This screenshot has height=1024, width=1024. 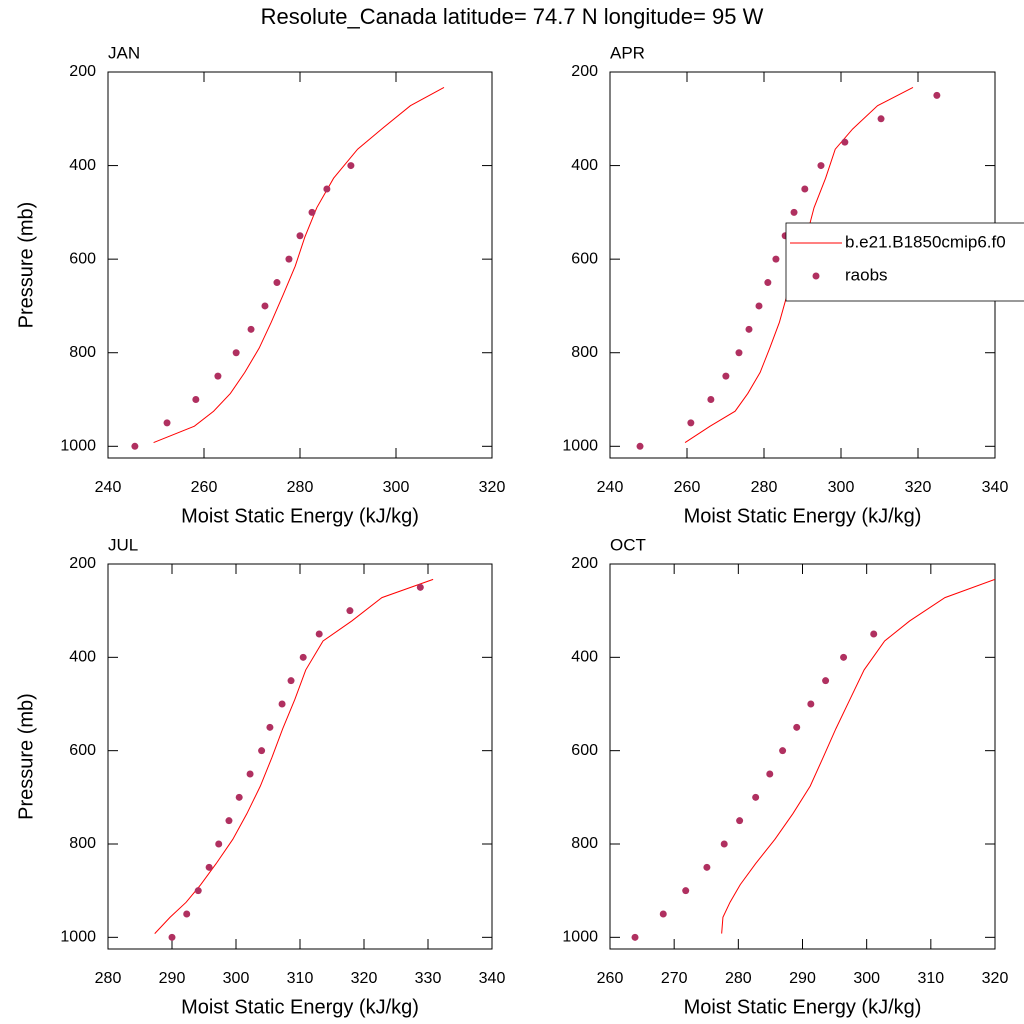 What do you see at coordinates (627, 52) in the screenshot?
I see `panel-title: APR` at bounding box center [627, 52].